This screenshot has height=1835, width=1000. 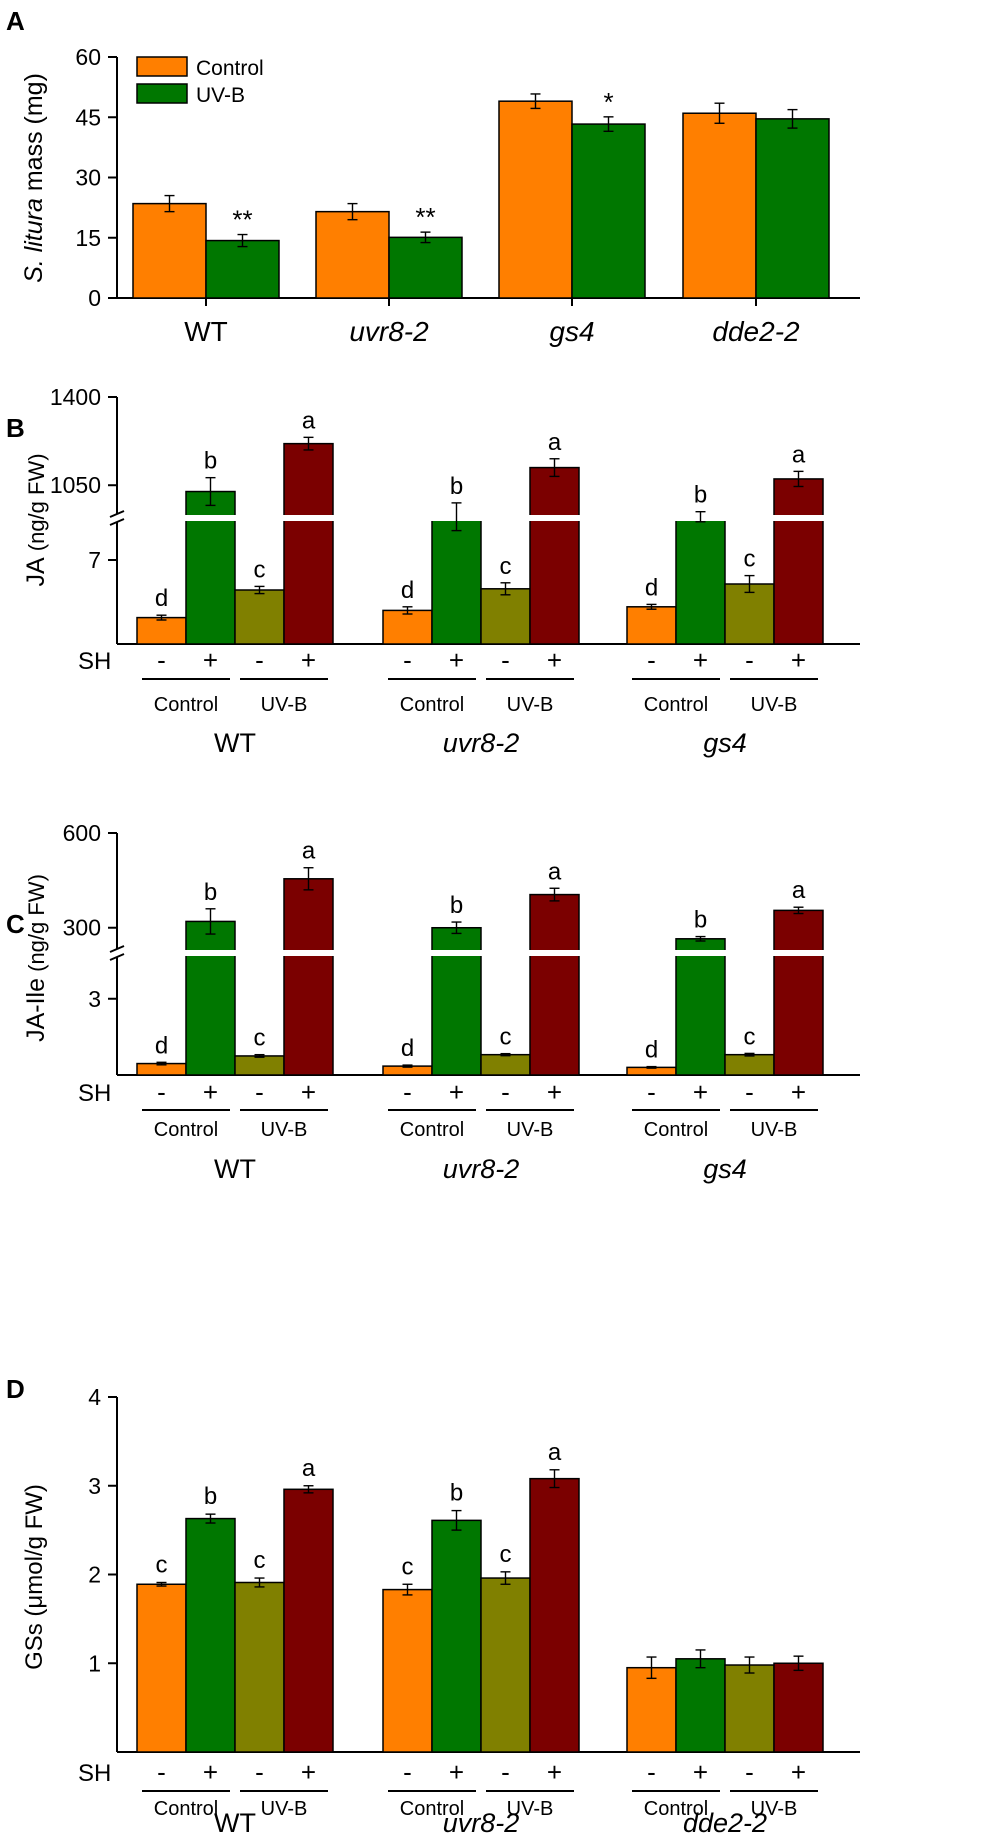 I want to click on panel-d-y-tick-label: 3, so click(x=94, y=1486).